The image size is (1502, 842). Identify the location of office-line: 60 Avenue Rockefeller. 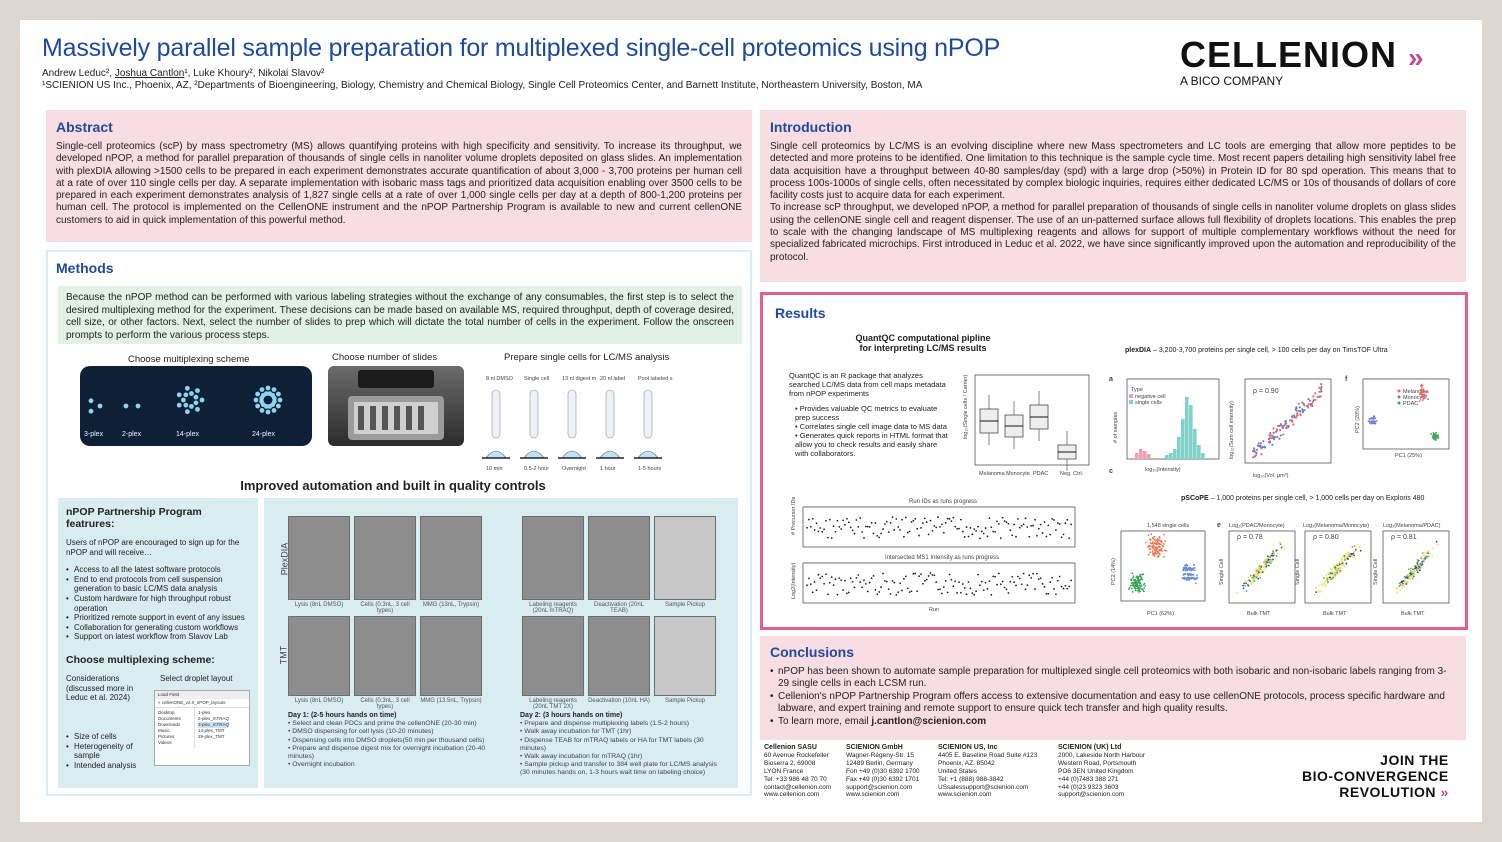
(796, 755).